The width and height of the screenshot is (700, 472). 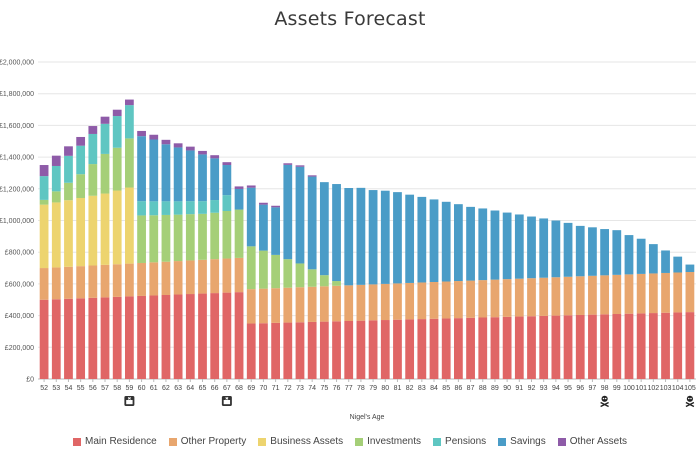 I want to click on legend-item-business-assets: Business Assets, so click(x=300, y=441).